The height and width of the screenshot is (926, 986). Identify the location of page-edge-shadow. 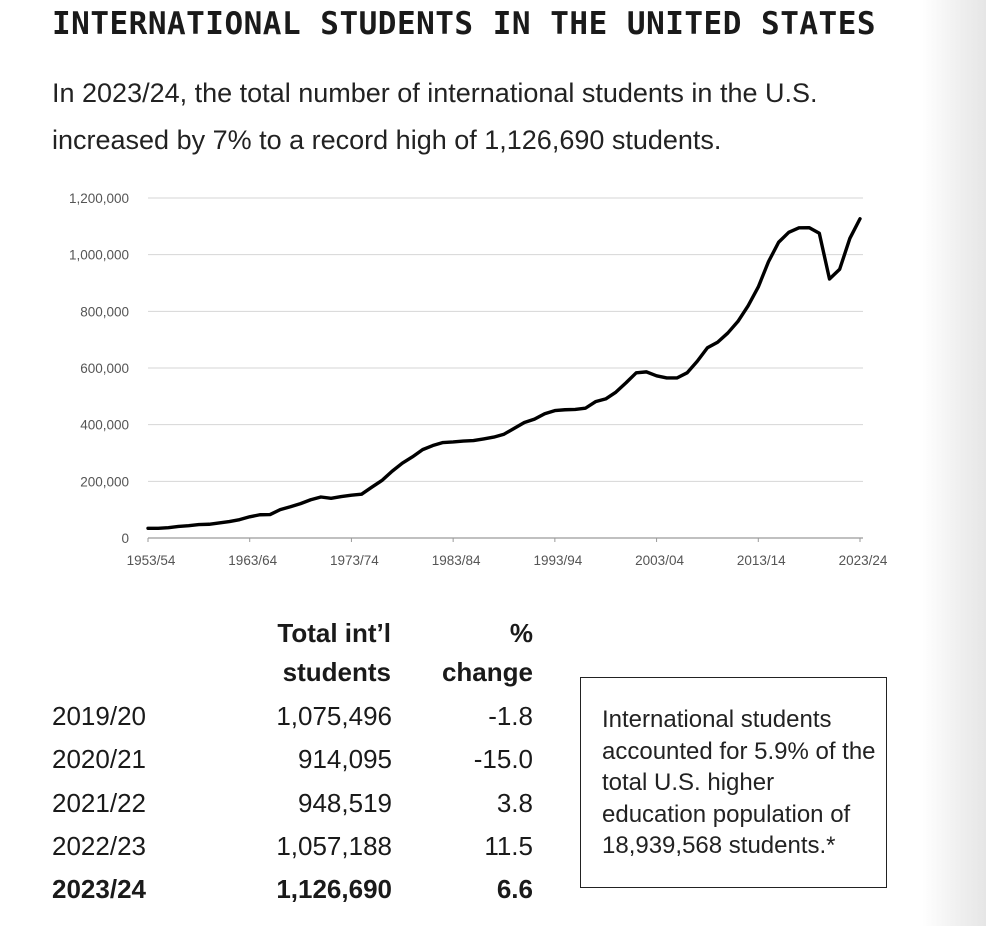
(954, 463).